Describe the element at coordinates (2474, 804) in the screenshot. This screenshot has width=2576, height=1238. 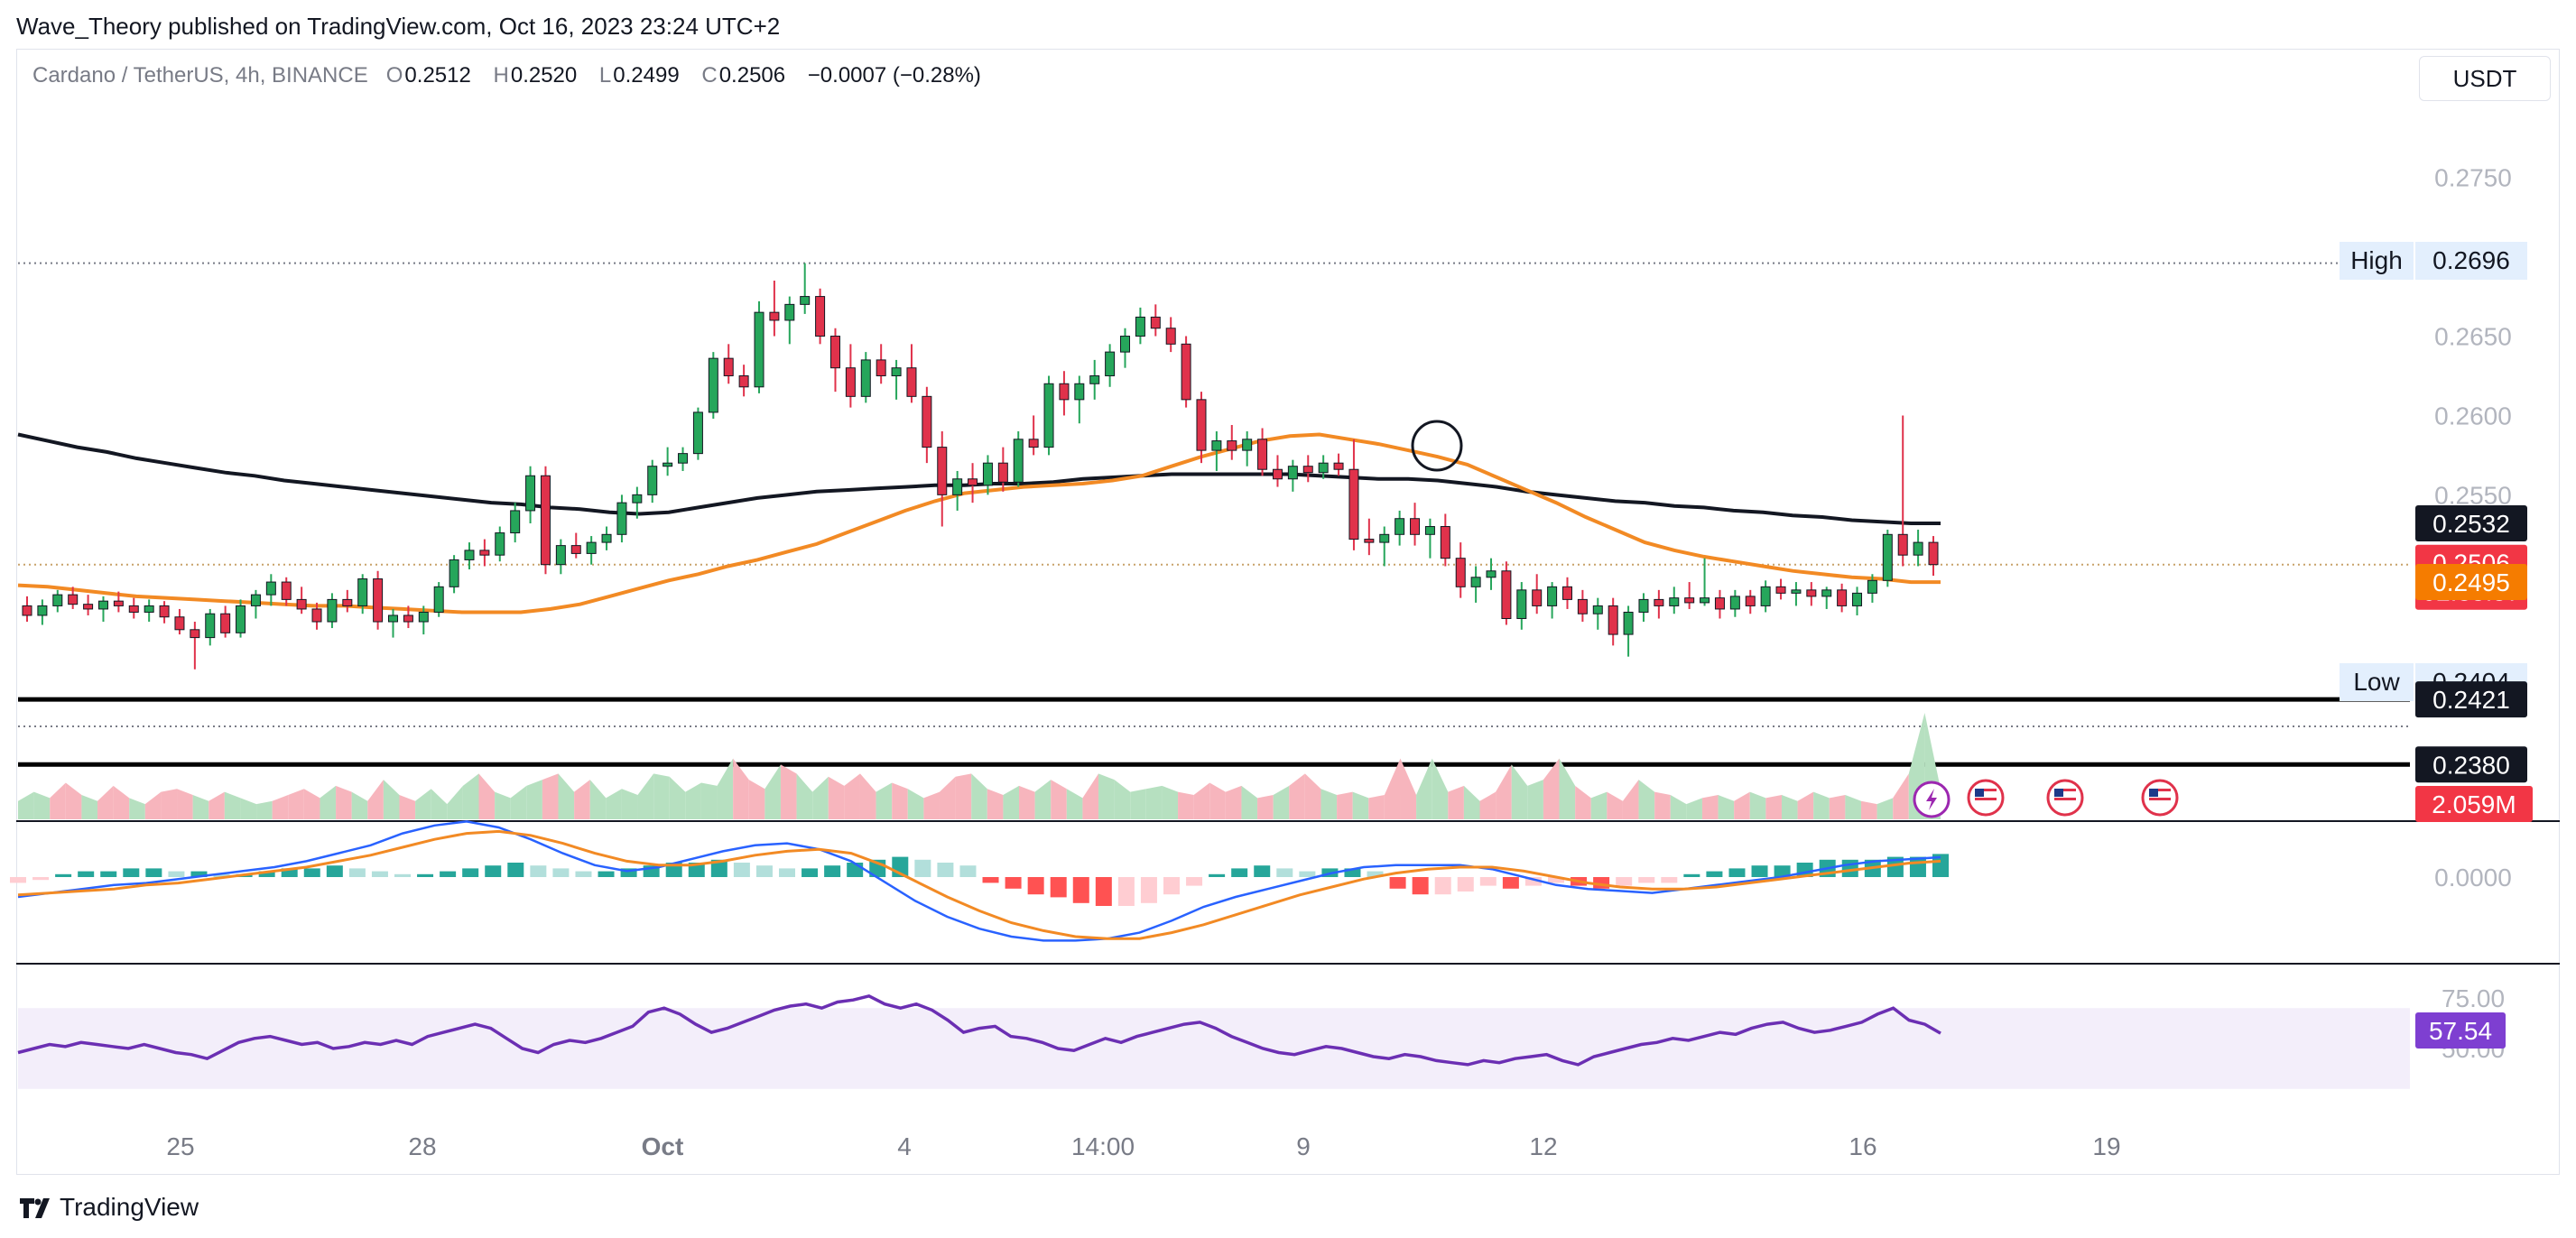
I see `volume-tag-bg` at that location.